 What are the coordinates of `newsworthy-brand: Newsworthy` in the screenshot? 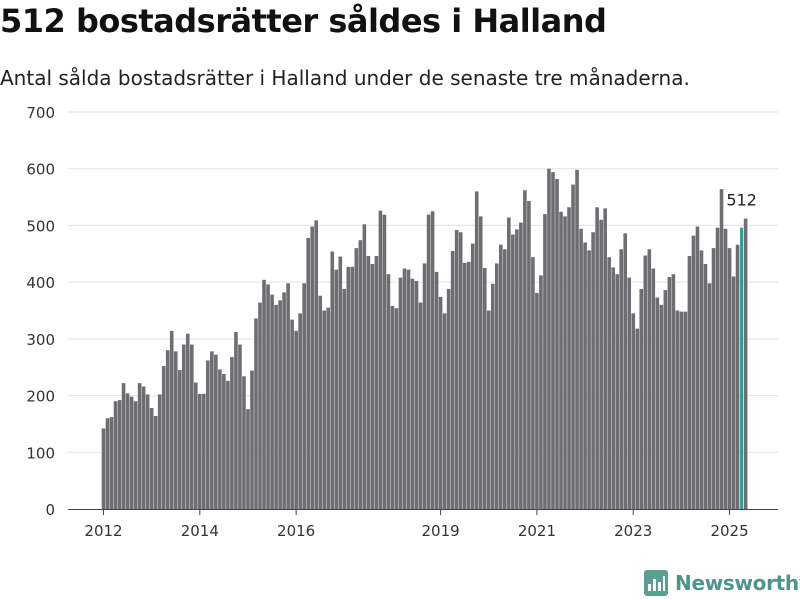 It's located at (722, 583).